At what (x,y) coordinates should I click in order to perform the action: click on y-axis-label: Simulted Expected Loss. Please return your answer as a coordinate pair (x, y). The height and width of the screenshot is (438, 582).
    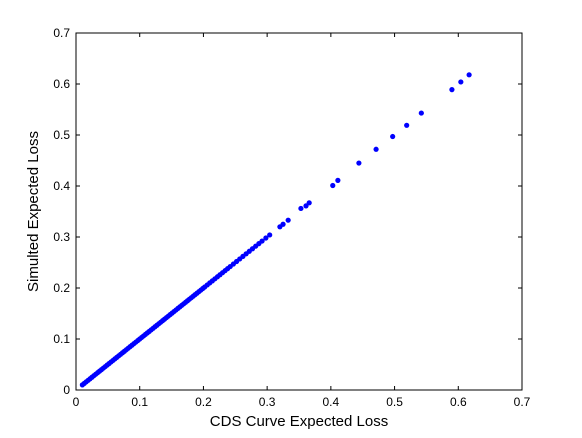
    Looking at the image, I should click on (33, 211).